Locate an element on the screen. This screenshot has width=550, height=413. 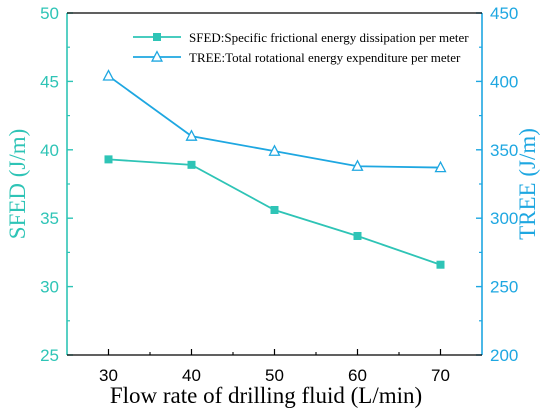
x-axis-label: Flow rate of drilling fluid (L/min) is located at coordinates (266, 395).